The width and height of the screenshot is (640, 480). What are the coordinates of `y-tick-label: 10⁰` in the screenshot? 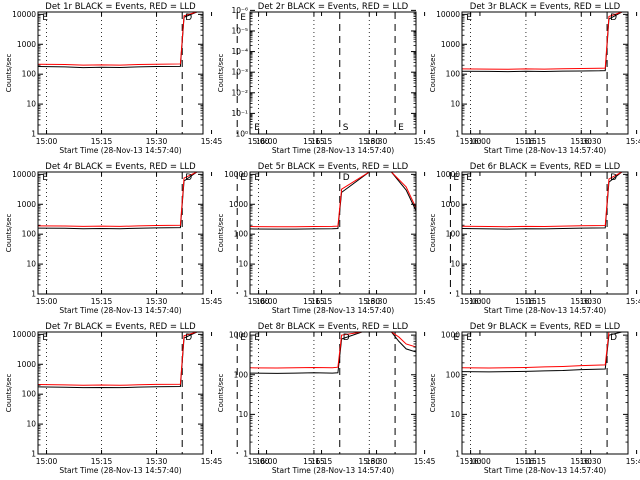 It's located at (241, 134).